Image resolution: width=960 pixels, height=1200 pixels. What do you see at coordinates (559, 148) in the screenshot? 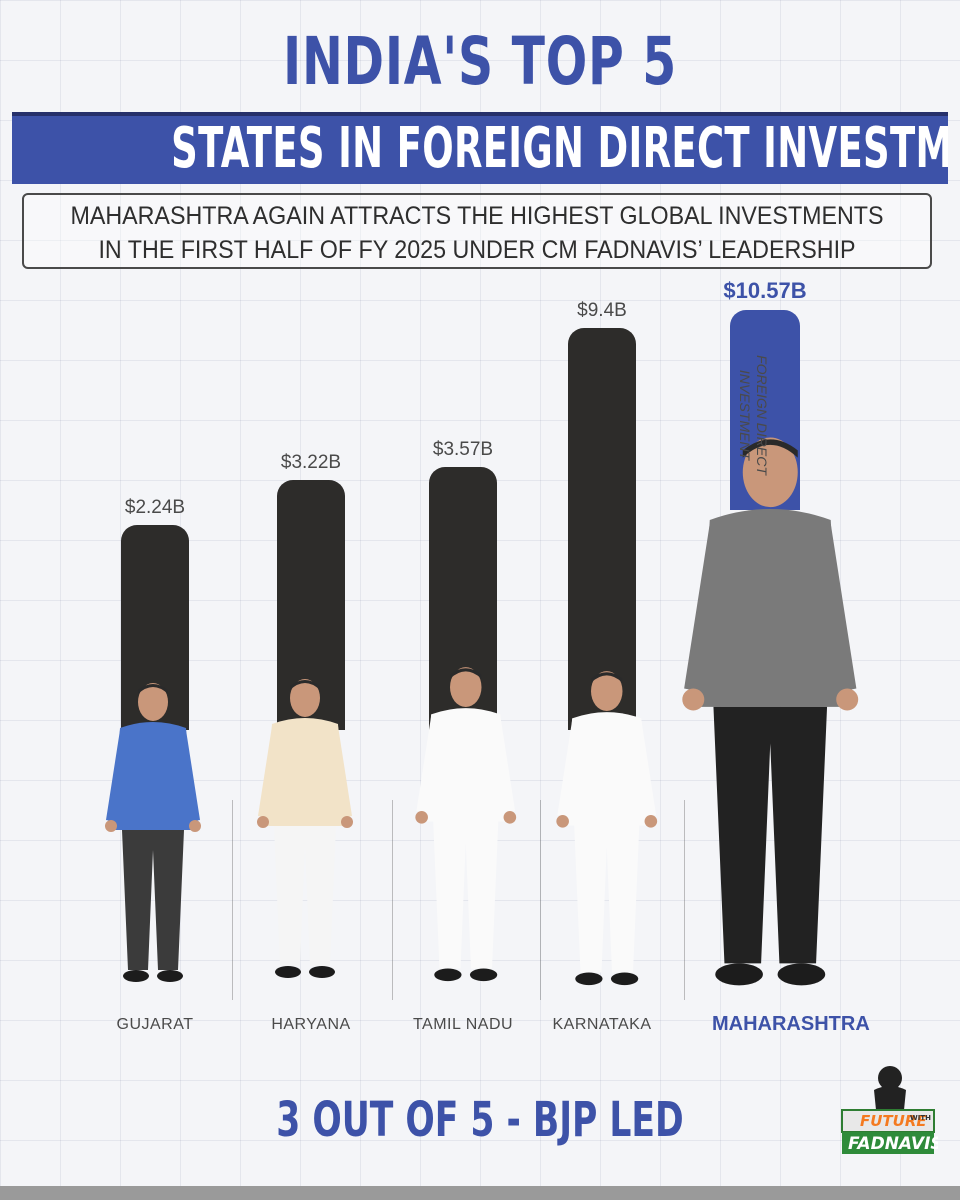
I see `band-title: STATES IN FOREIGN DIRECT INVESTMENT` at bounding box center [559, 148].